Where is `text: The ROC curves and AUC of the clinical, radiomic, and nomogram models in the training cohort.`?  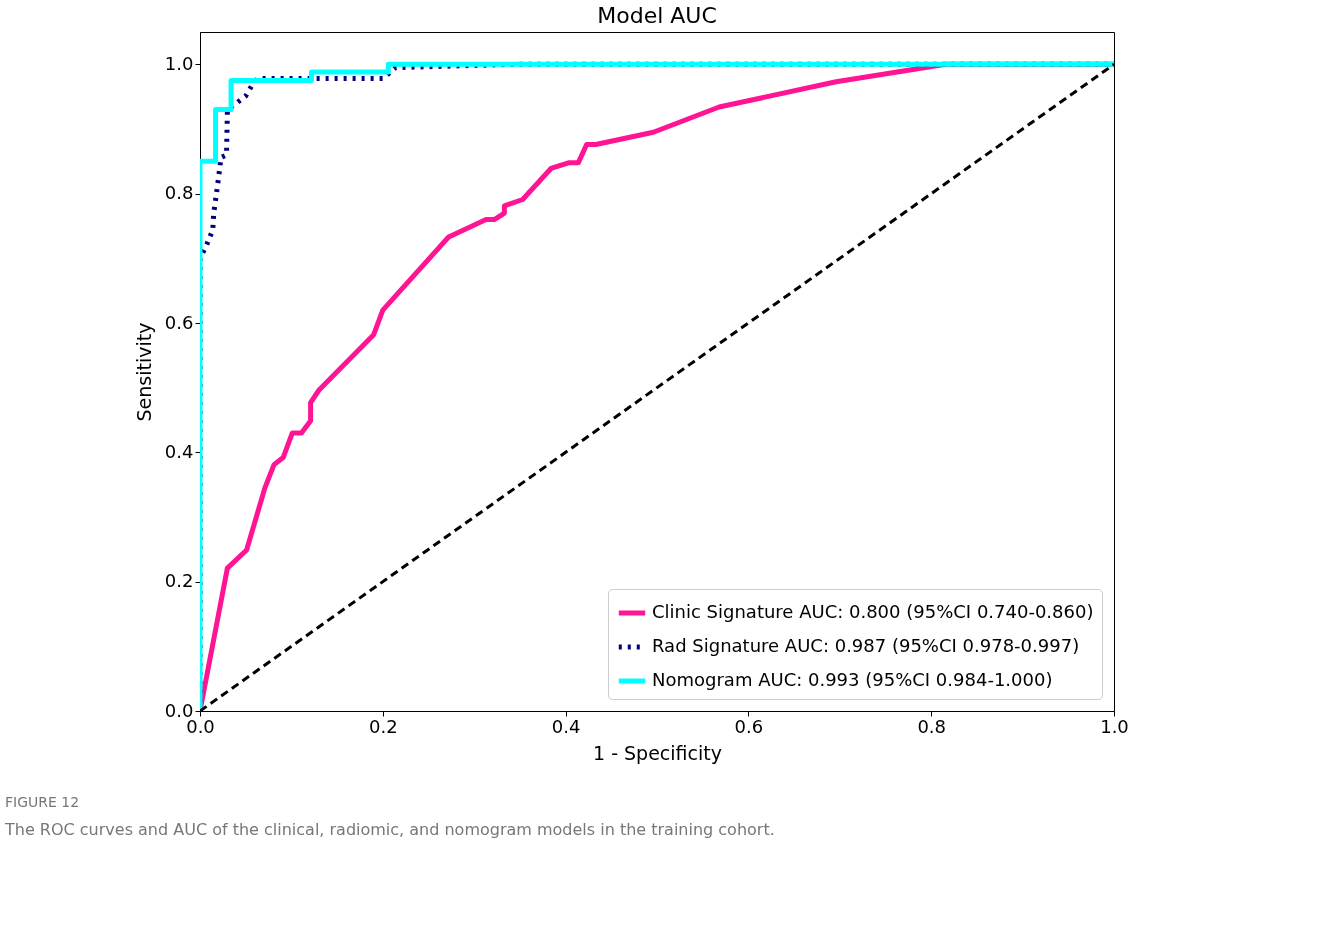 text: The ROC curves and AUC of the clinical, radiomic, and nomogram models in the training cohort. is located at coordinates (389, 829).